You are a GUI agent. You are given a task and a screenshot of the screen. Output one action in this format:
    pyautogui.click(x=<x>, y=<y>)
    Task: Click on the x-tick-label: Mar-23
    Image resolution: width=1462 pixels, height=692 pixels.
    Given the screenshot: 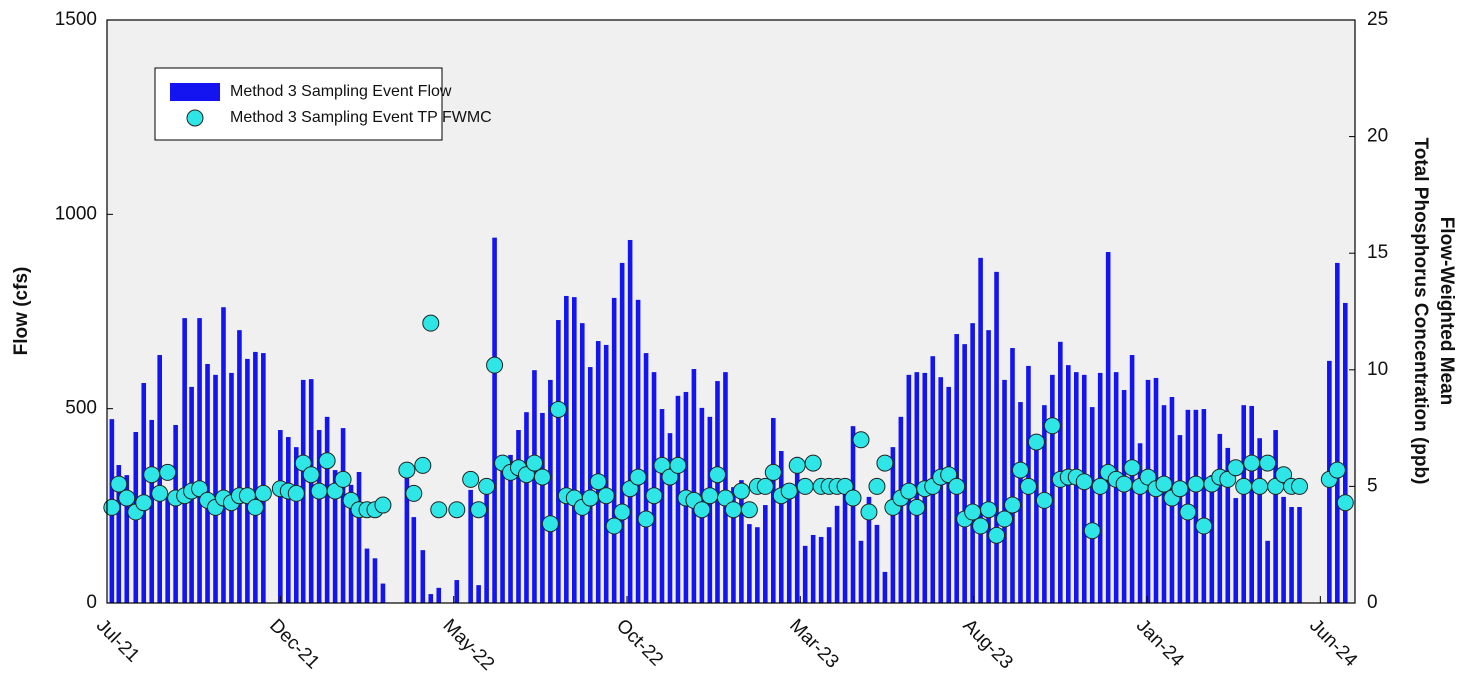 What is the action you would take?
    pyautogui.click(x=813, y=643)
    